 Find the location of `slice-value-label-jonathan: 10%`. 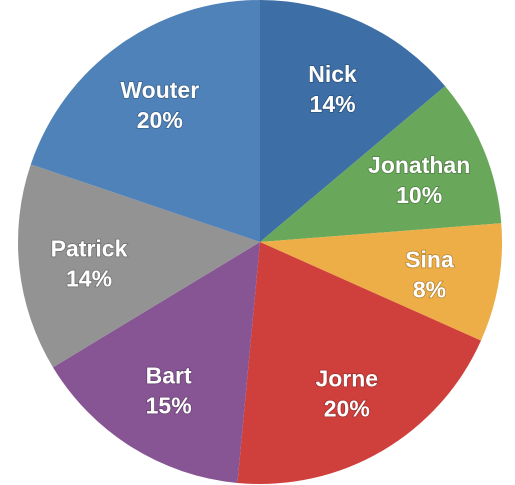

slice-value-label-jonathan: 10% is located at coordinates (419, 195).